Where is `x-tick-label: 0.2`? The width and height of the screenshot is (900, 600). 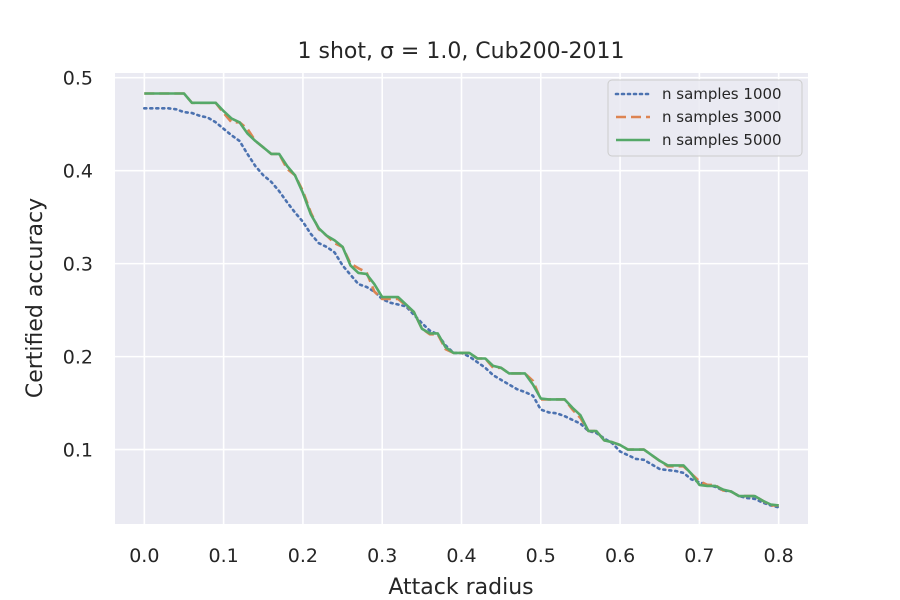 x-tick-label: 0.2 is located at coordinates (303, 556).